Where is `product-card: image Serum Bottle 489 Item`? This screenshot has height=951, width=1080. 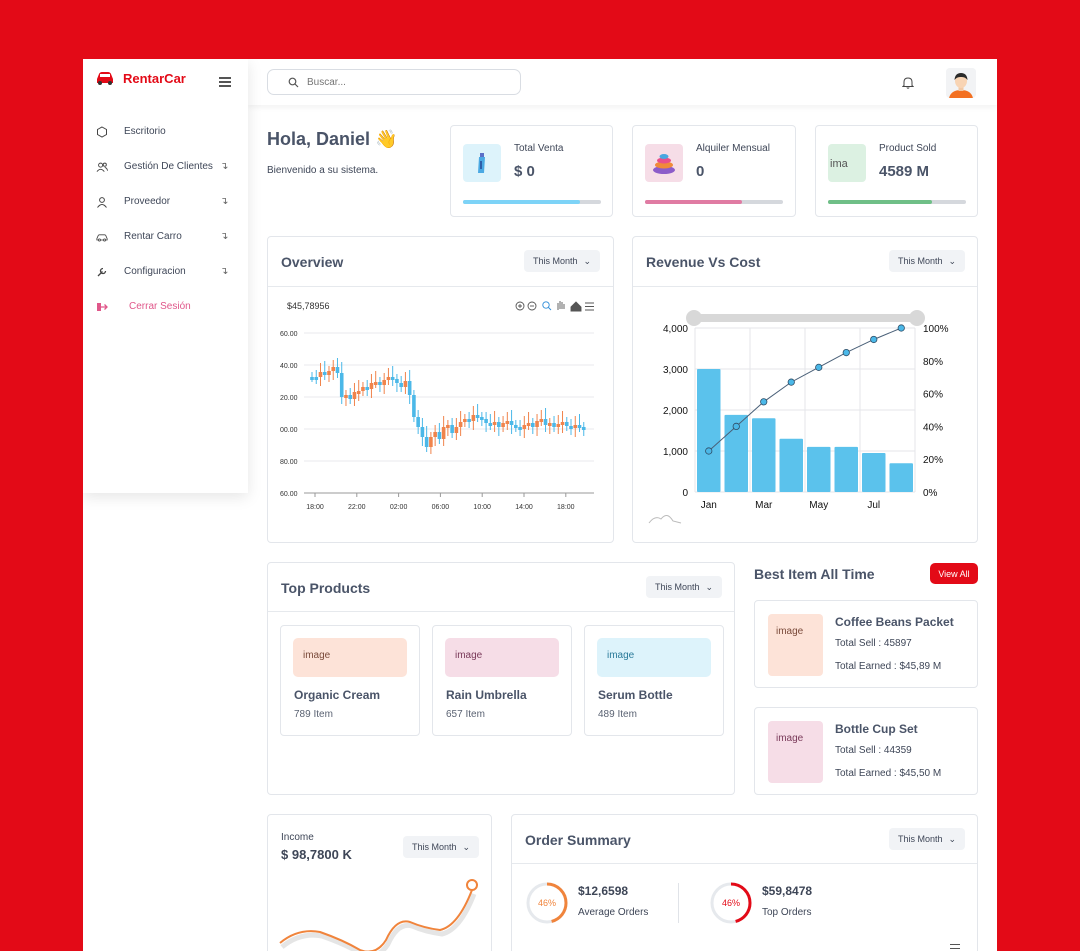
product-card: image Serum Bottle 489 Item is located at coordinates (654, 680).